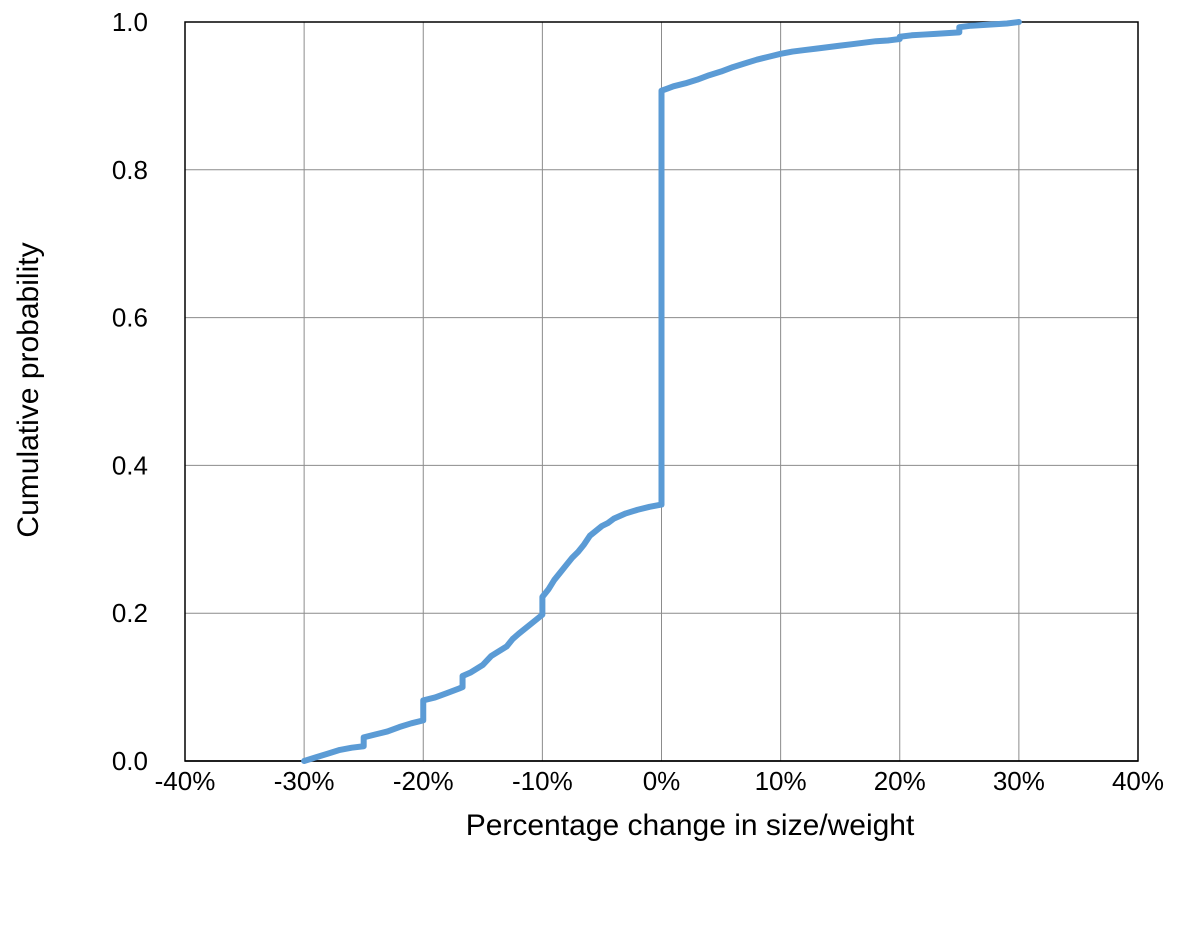  I want to click on y-tick-label: 1.0, so click(130, 22).